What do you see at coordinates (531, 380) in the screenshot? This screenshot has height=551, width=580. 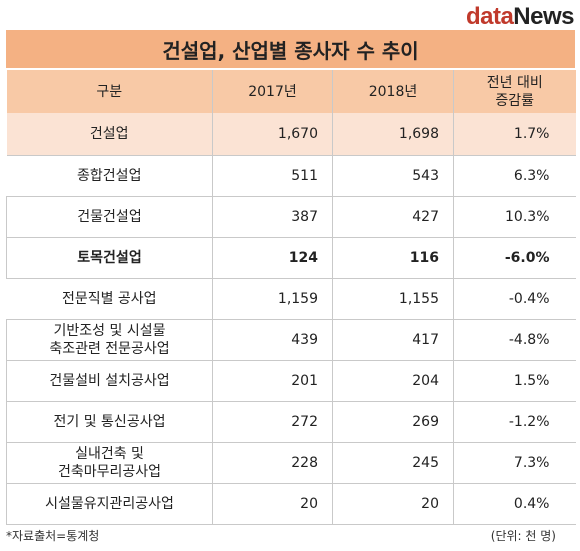 I see `change-rate: 1.5%` at bounding box center [531, 380].